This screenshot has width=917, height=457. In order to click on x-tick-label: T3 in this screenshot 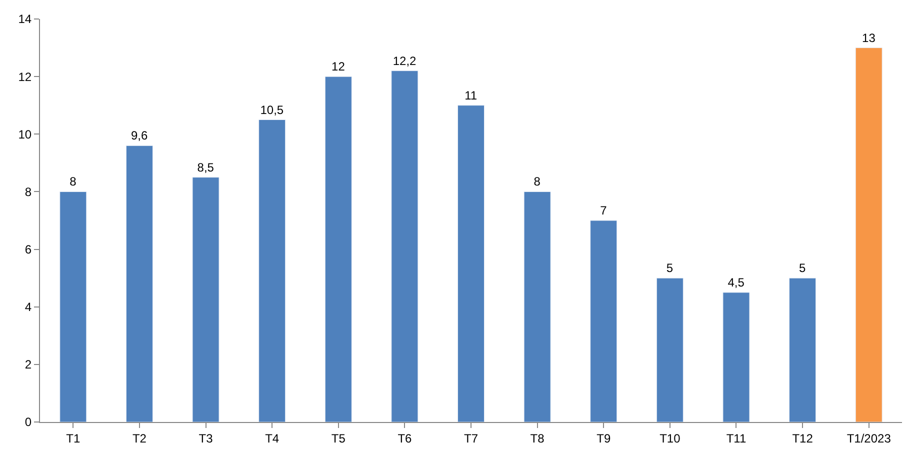, I will do `click(206, 438)`.